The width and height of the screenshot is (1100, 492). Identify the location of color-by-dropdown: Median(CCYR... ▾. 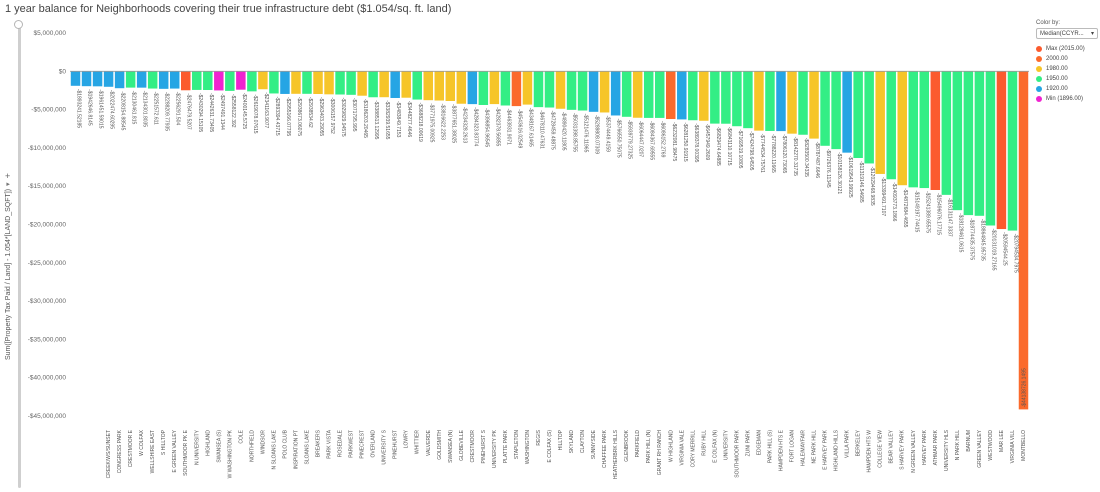
(1067, 33).